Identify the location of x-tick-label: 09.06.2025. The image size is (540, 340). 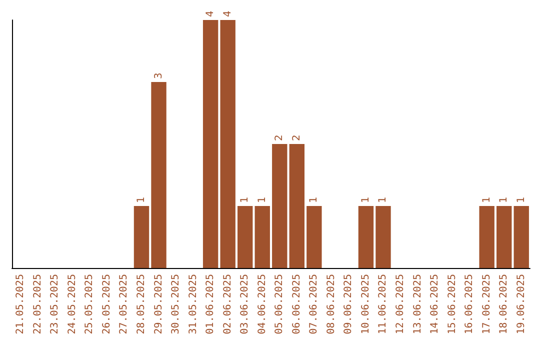
(348, 304).